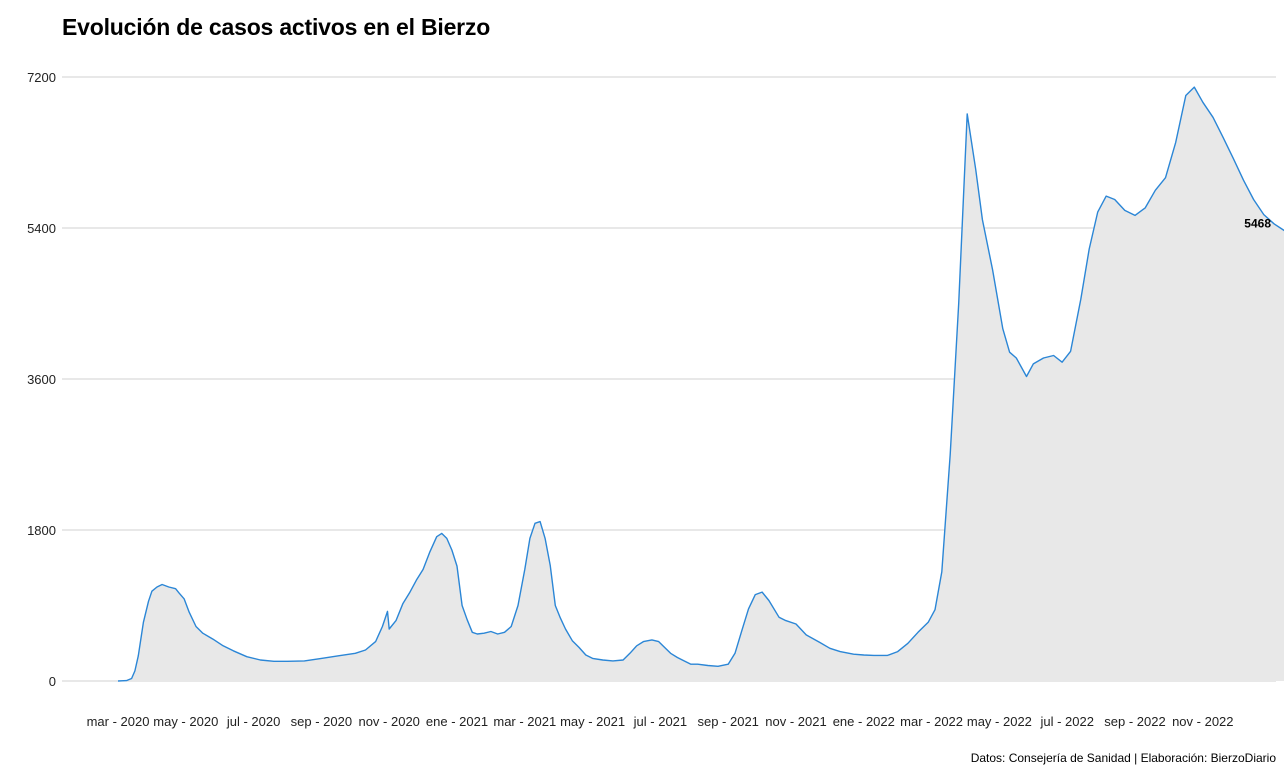  What do you see at coordinates (999, 721) in the screenshot?
I see `x-tick-label: may - 2022` at bounding box center [999, 721].